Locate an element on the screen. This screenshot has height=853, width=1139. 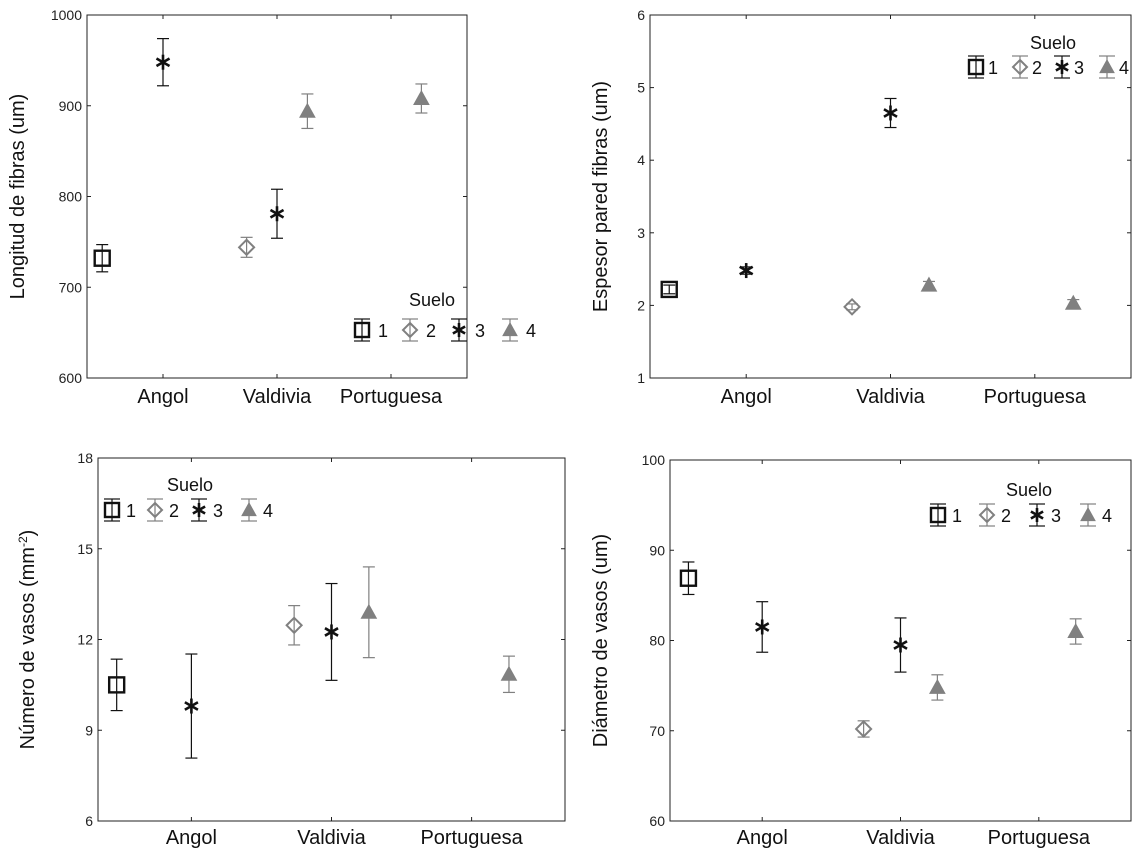
y-tick-label: 12 is located at coordinates (85, 640).